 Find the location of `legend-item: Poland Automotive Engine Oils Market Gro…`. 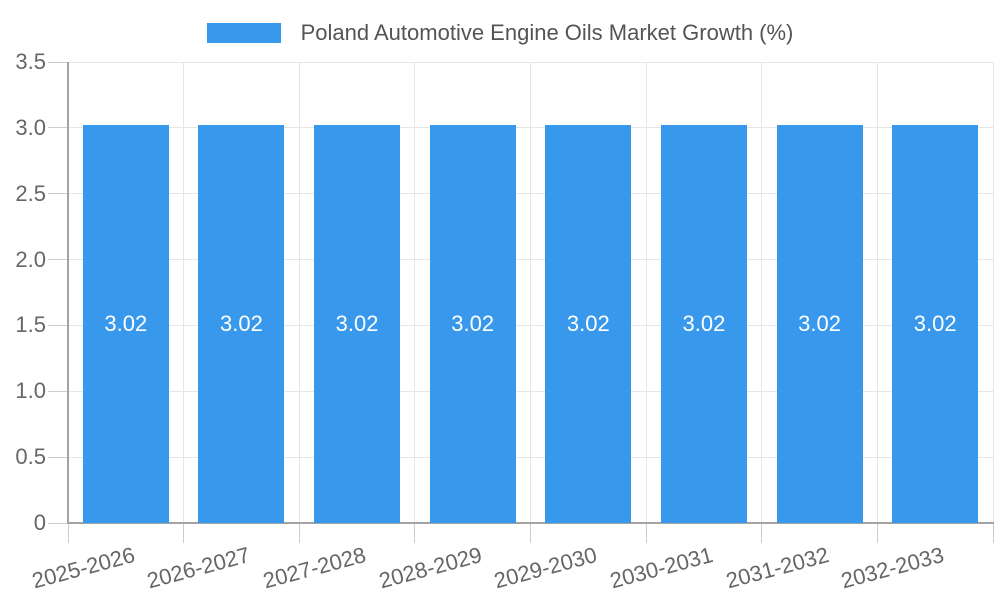

legend-item: Poland Automotive Engine Oils Market Gro… is located at coordinates (500, 33).